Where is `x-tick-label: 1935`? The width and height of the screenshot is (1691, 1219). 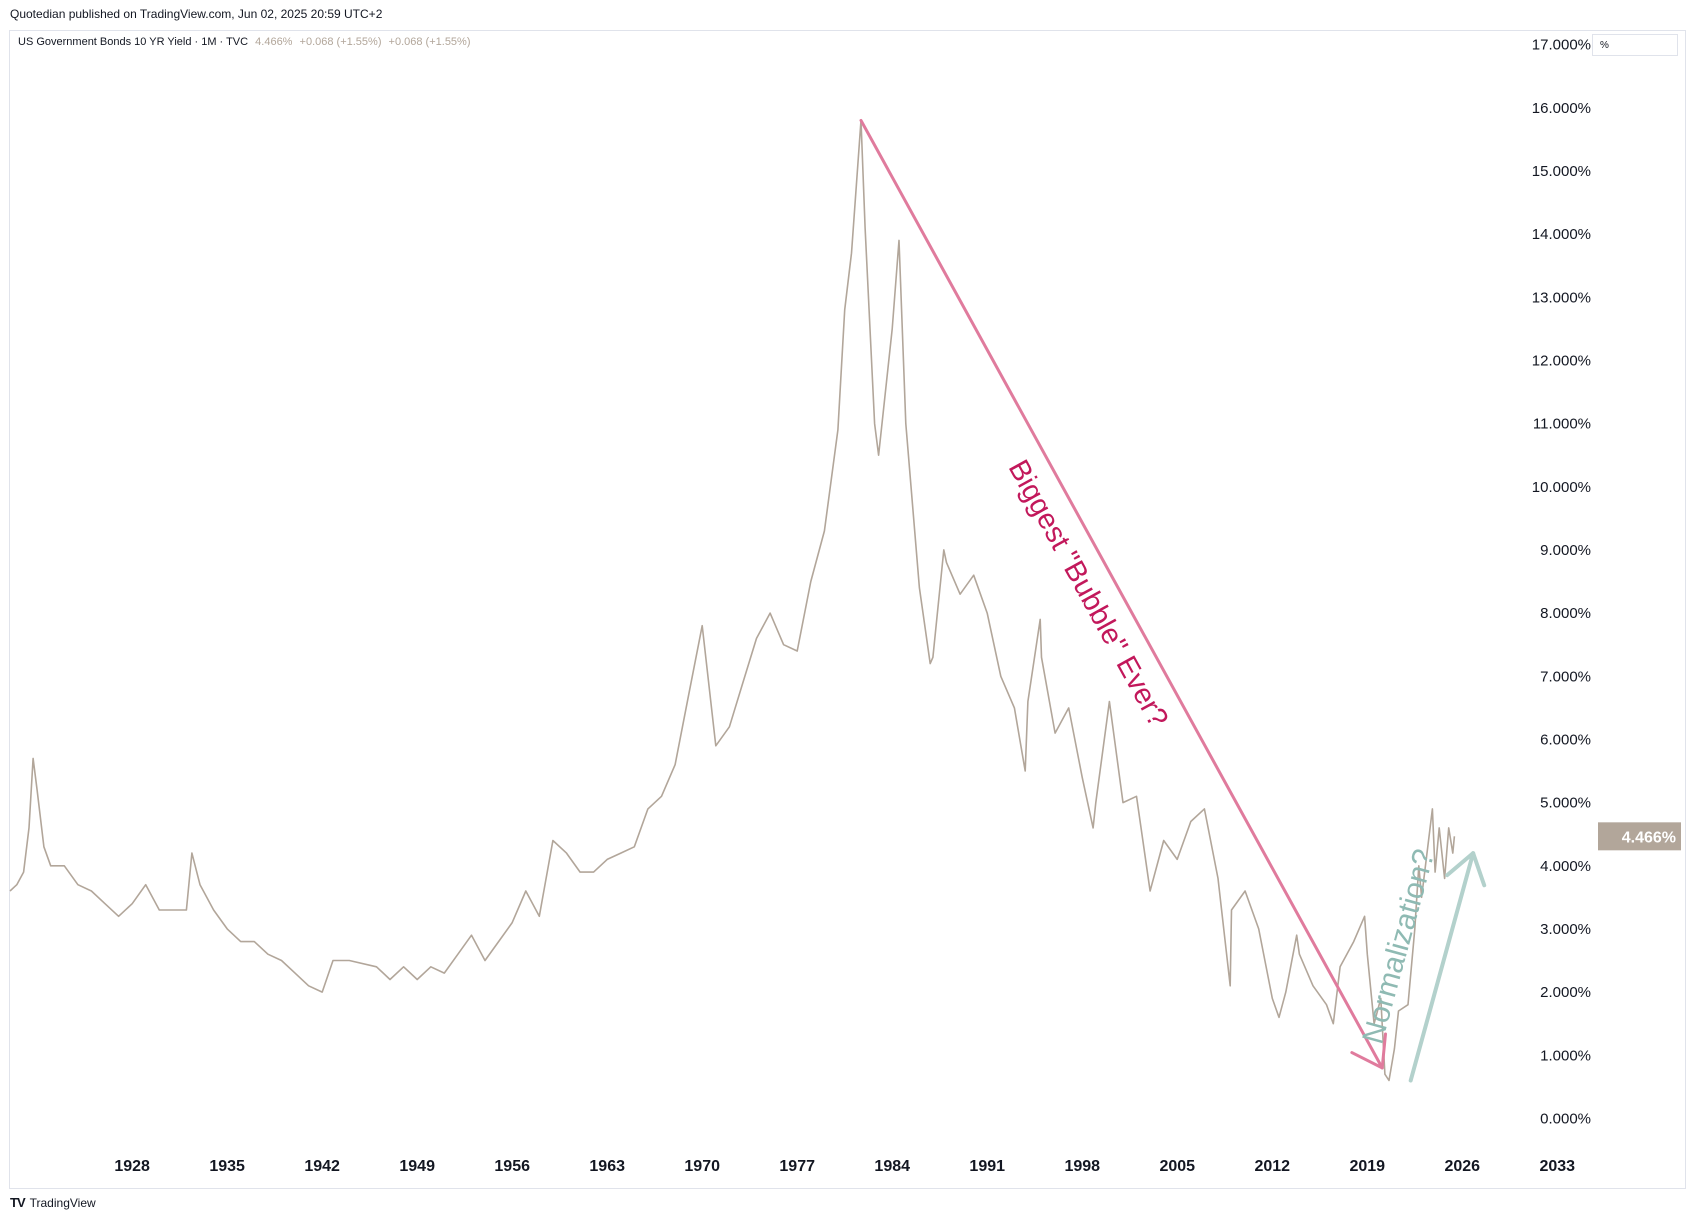 x-tick-label: 1935 is located at coordinates (227, 1166).